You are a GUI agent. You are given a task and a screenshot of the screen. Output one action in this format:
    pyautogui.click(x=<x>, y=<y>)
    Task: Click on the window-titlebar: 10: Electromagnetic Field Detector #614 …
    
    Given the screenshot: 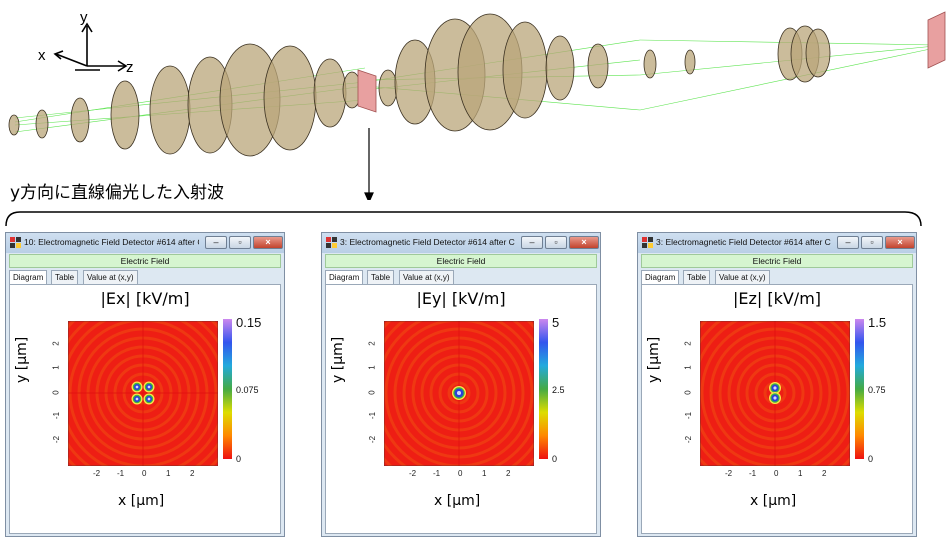 What is the action you would take?
    pyautogui.click(x=145, y=243)
    